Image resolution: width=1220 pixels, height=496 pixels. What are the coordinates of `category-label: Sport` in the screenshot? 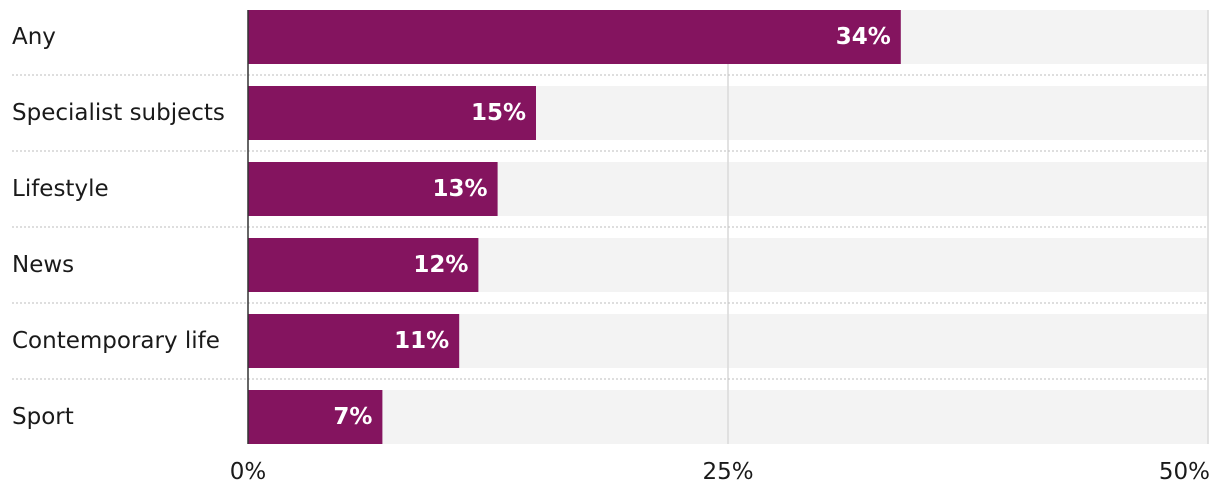 It's located at (43, 417).